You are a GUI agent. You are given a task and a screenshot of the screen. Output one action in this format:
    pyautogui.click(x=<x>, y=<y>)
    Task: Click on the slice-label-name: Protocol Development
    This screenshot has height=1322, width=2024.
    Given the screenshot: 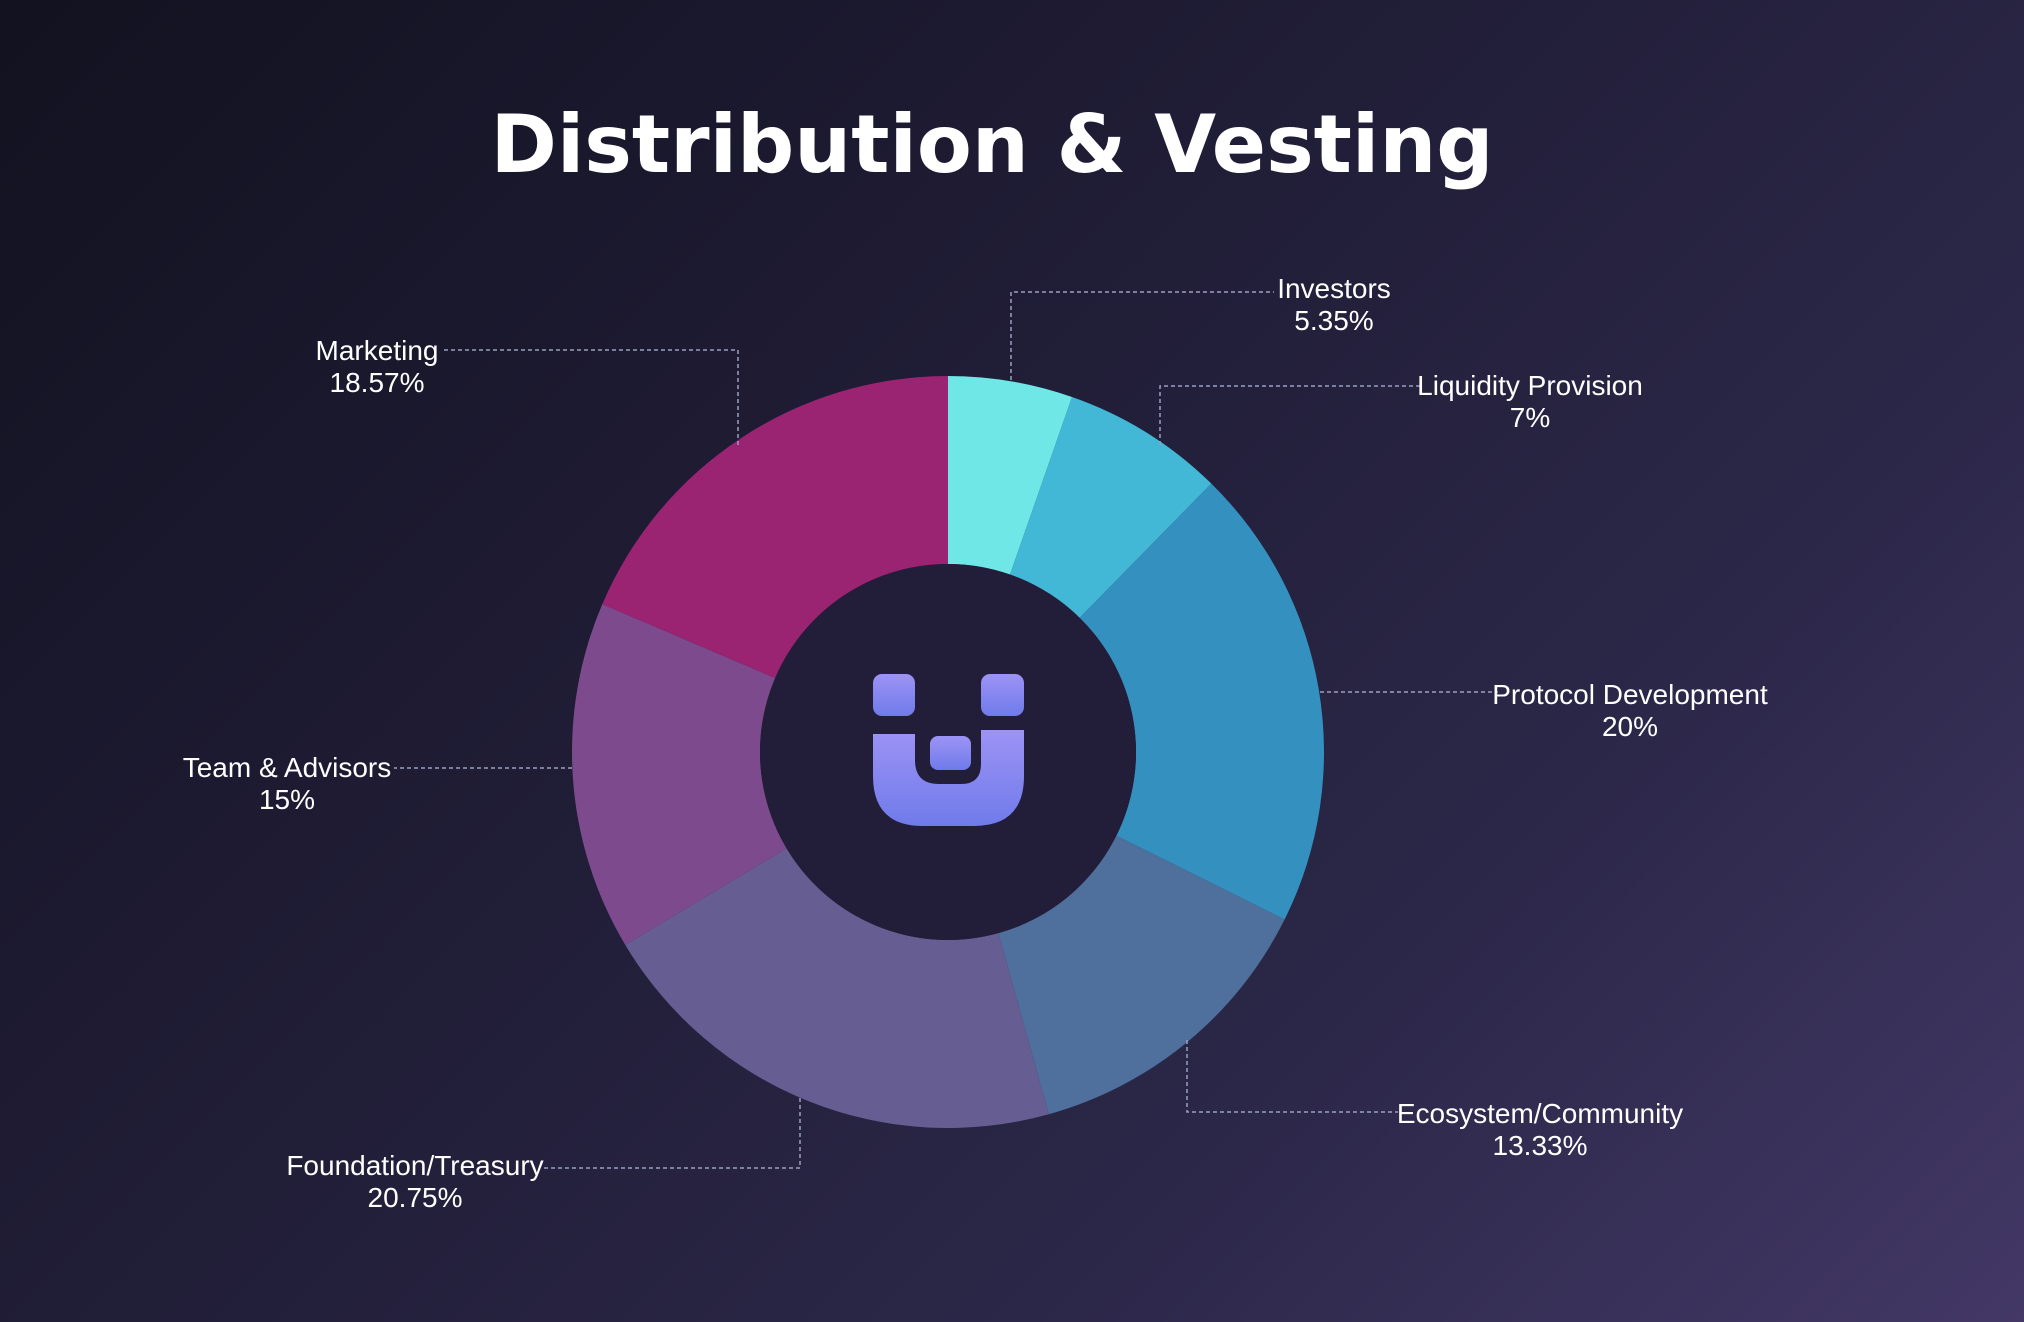 What is the action you would take?
    pyautogui.click(x=1630, y=694)
    